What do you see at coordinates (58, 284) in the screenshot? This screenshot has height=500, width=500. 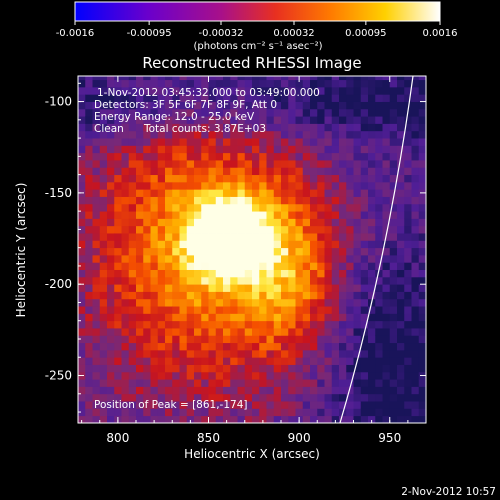 I see `y-tick-label: -200` at bounding box center [58, 284].